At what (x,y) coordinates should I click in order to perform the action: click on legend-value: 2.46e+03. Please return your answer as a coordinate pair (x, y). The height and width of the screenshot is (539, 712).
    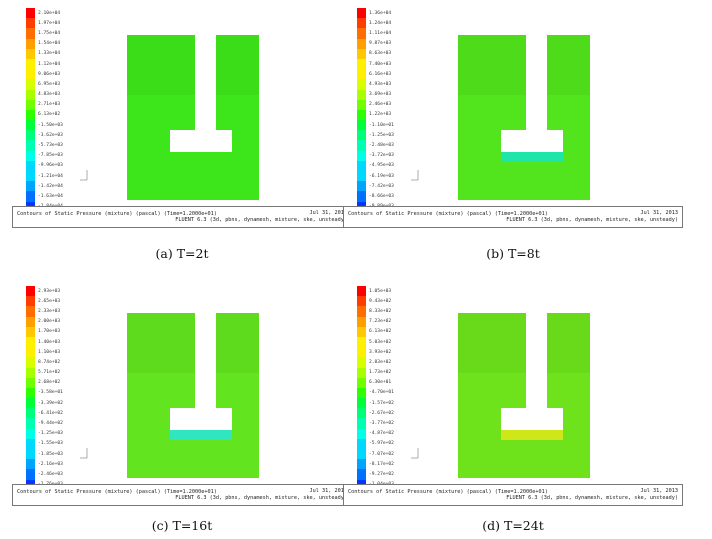
    Looking at the image, I should click on (380, 105).